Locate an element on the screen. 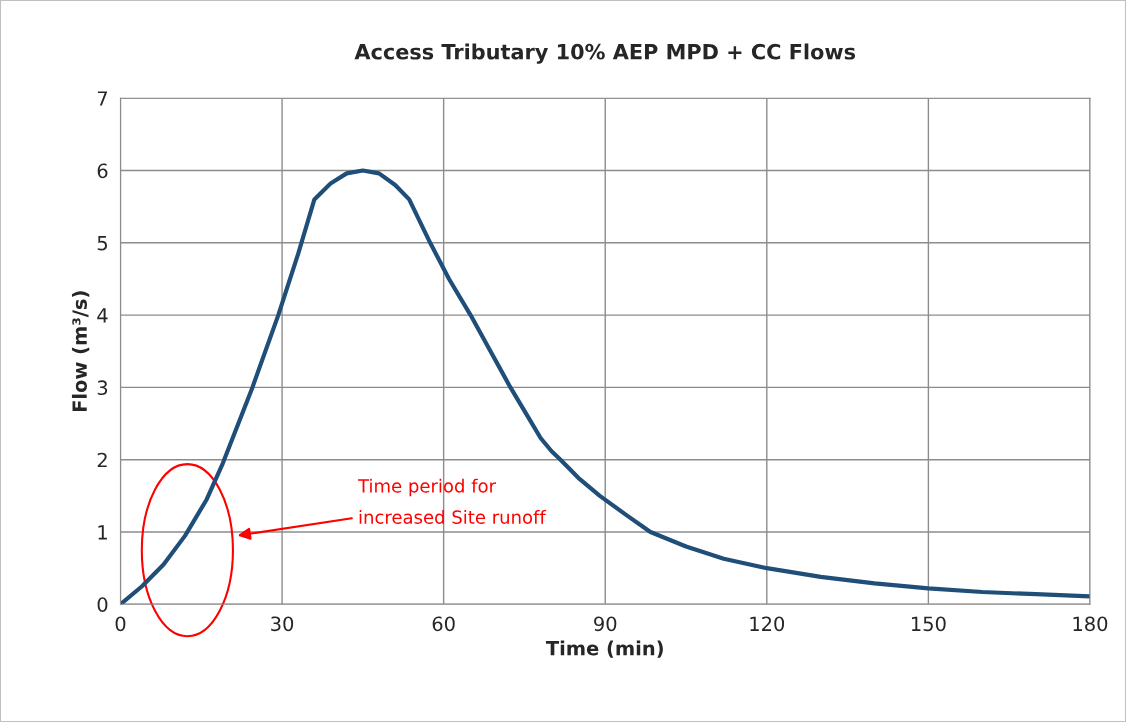 The image size is (1126, 722). annotation: Time period for increased Site runoff is located at coordinates (452, 501).